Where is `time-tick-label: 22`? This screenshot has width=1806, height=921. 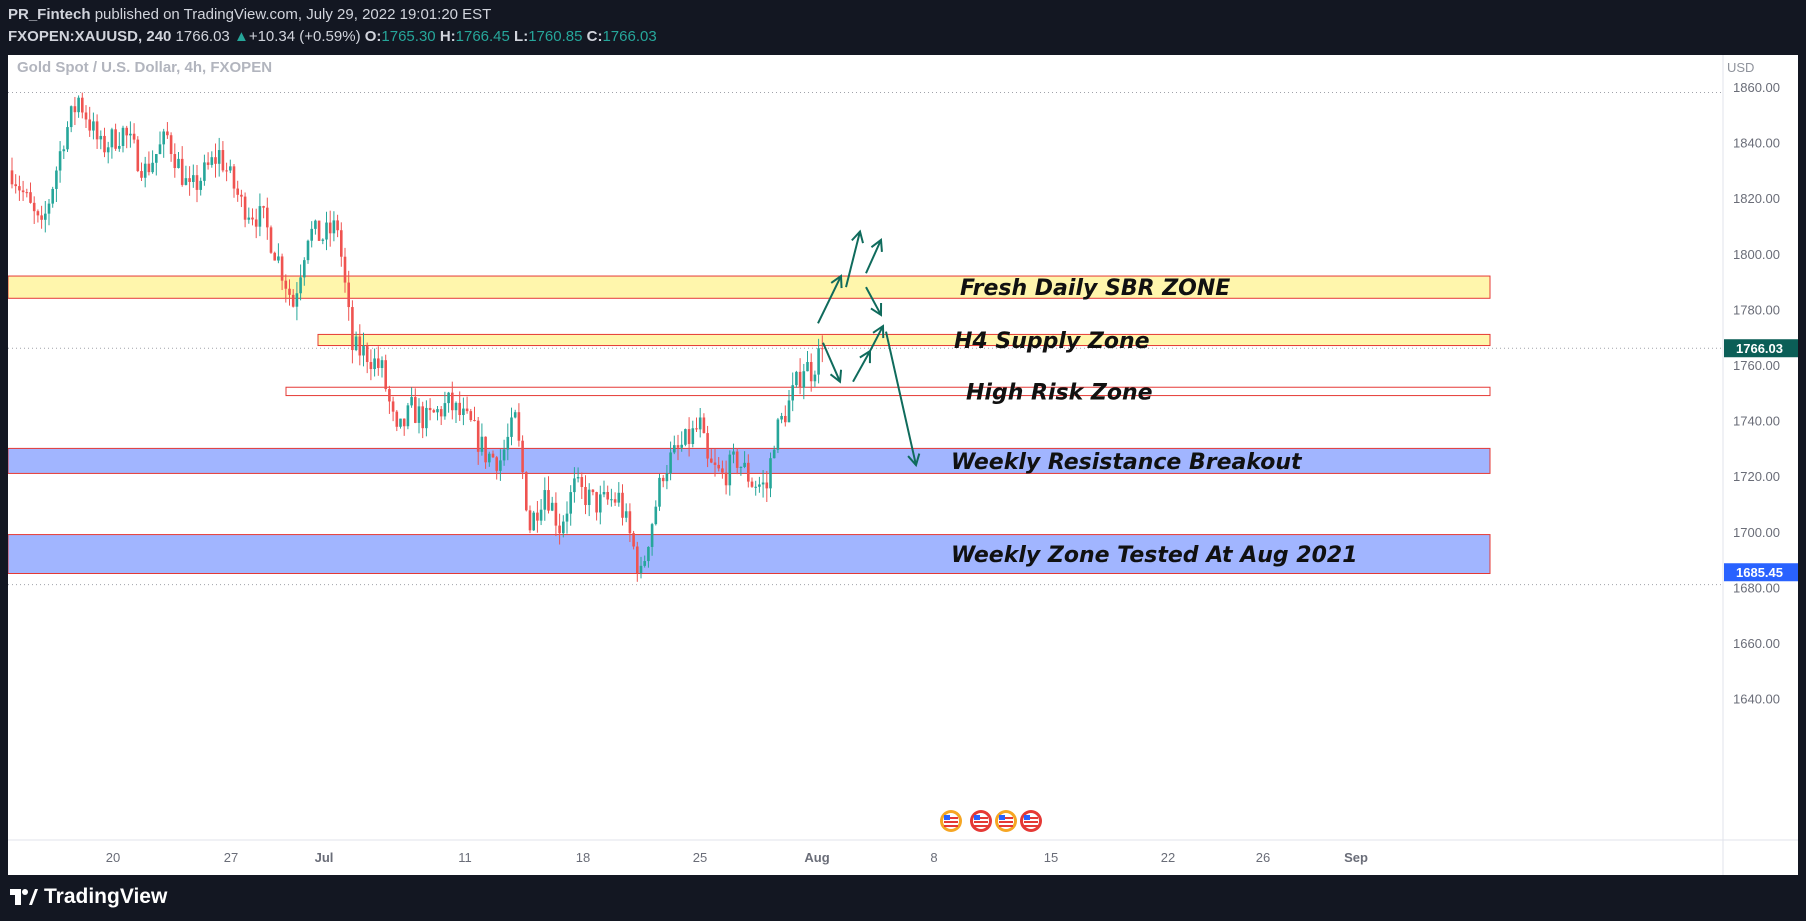
time-tick-label: 22 is located at coordinates (1168, 857).